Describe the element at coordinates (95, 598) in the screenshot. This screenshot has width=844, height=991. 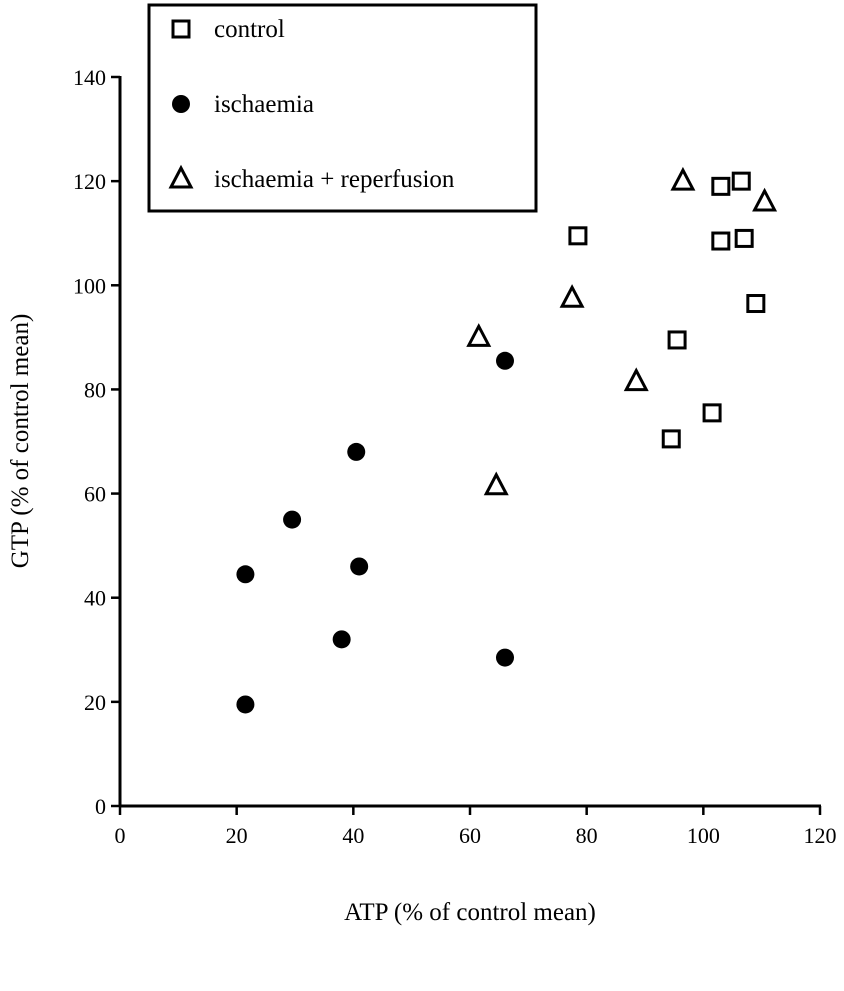
I see `y-tick-label: 40` at that location.